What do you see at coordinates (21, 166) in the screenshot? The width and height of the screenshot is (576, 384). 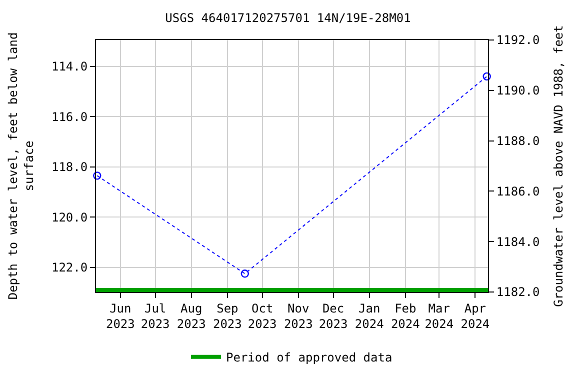 I see `y-axis-title: Depth to water level, feet below land surface` at bounding box center [21, 166].